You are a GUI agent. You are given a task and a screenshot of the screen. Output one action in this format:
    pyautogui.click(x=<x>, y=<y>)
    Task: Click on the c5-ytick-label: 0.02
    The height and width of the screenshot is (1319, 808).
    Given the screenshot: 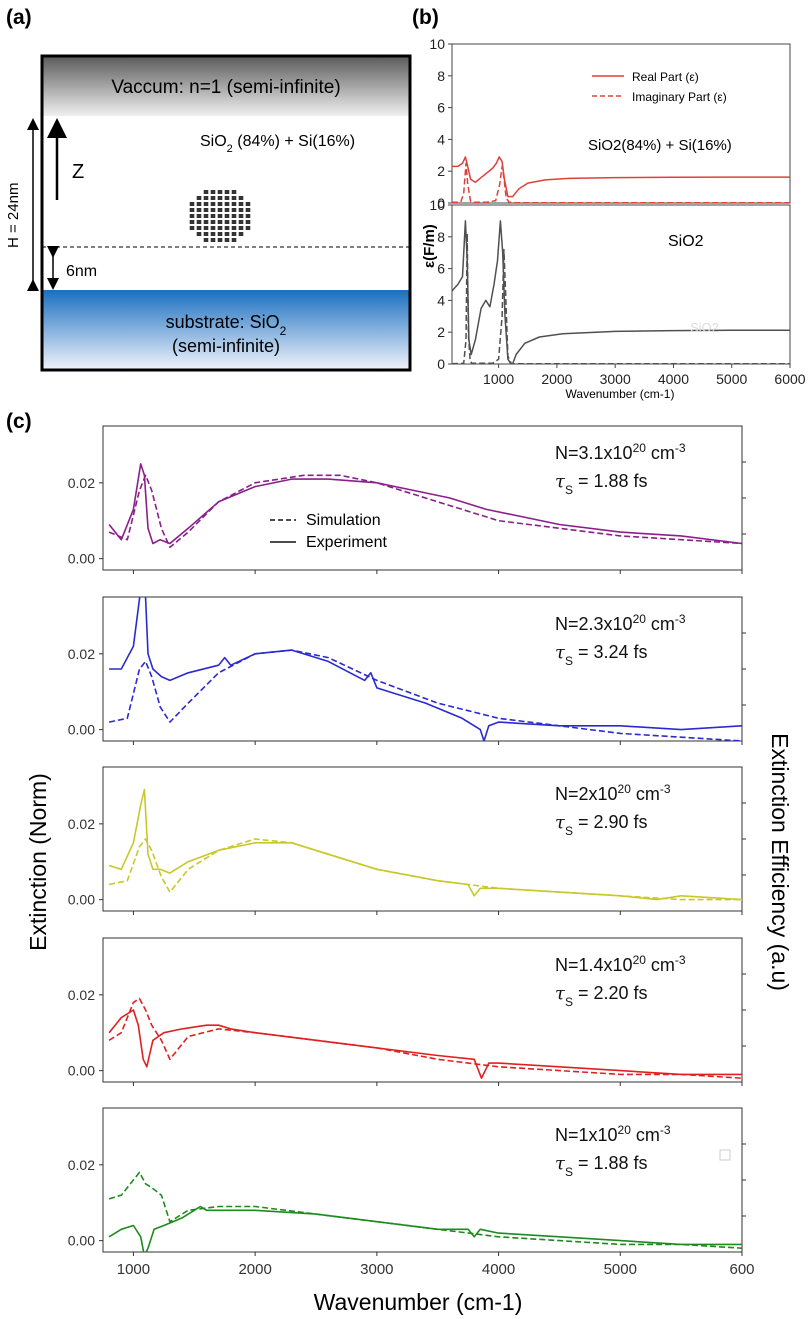 What is the action you would take?
    pyautogui.click(x=81, y=1165)
    